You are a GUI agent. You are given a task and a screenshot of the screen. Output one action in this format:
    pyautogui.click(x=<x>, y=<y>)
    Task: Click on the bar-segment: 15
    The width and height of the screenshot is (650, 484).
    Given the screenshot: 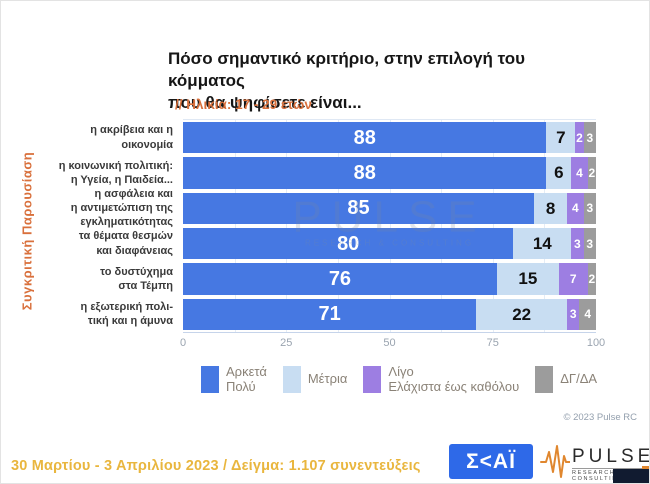 What is the action you would take?
    pyautogui.click(x=527, y=279)
    